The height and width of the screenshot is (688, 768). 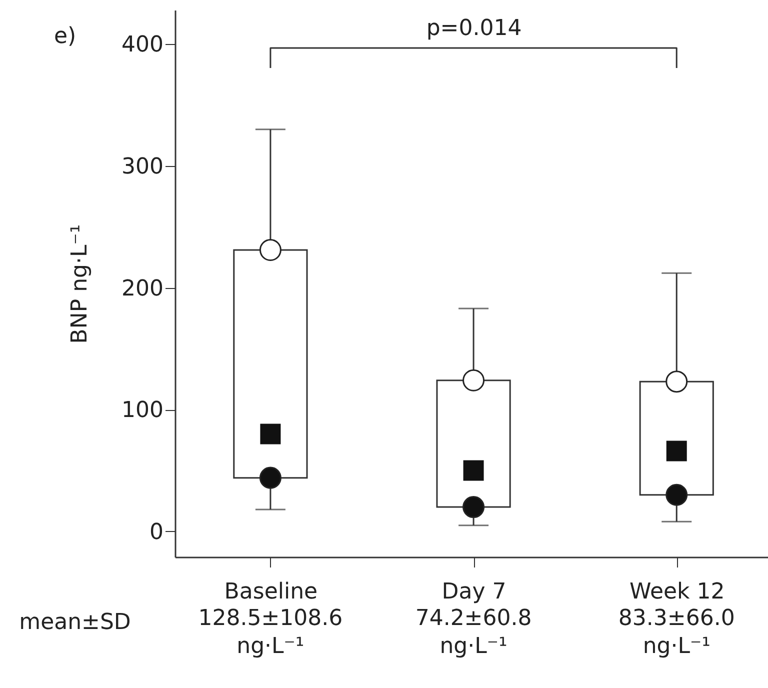 I want to click on text: mean±SD, so click(x=75, y=622).